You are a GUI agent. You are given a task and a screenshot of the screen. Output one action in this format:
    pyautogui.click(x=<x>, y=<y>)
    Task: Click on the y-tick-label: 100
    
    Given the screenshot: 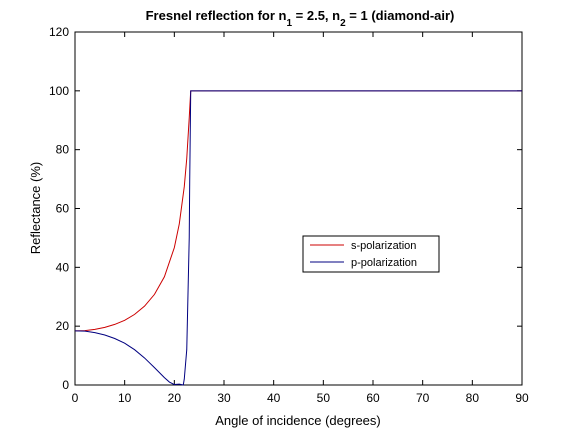 What is the action you would take?
    pyautogui.click(x=59, y=91)
    